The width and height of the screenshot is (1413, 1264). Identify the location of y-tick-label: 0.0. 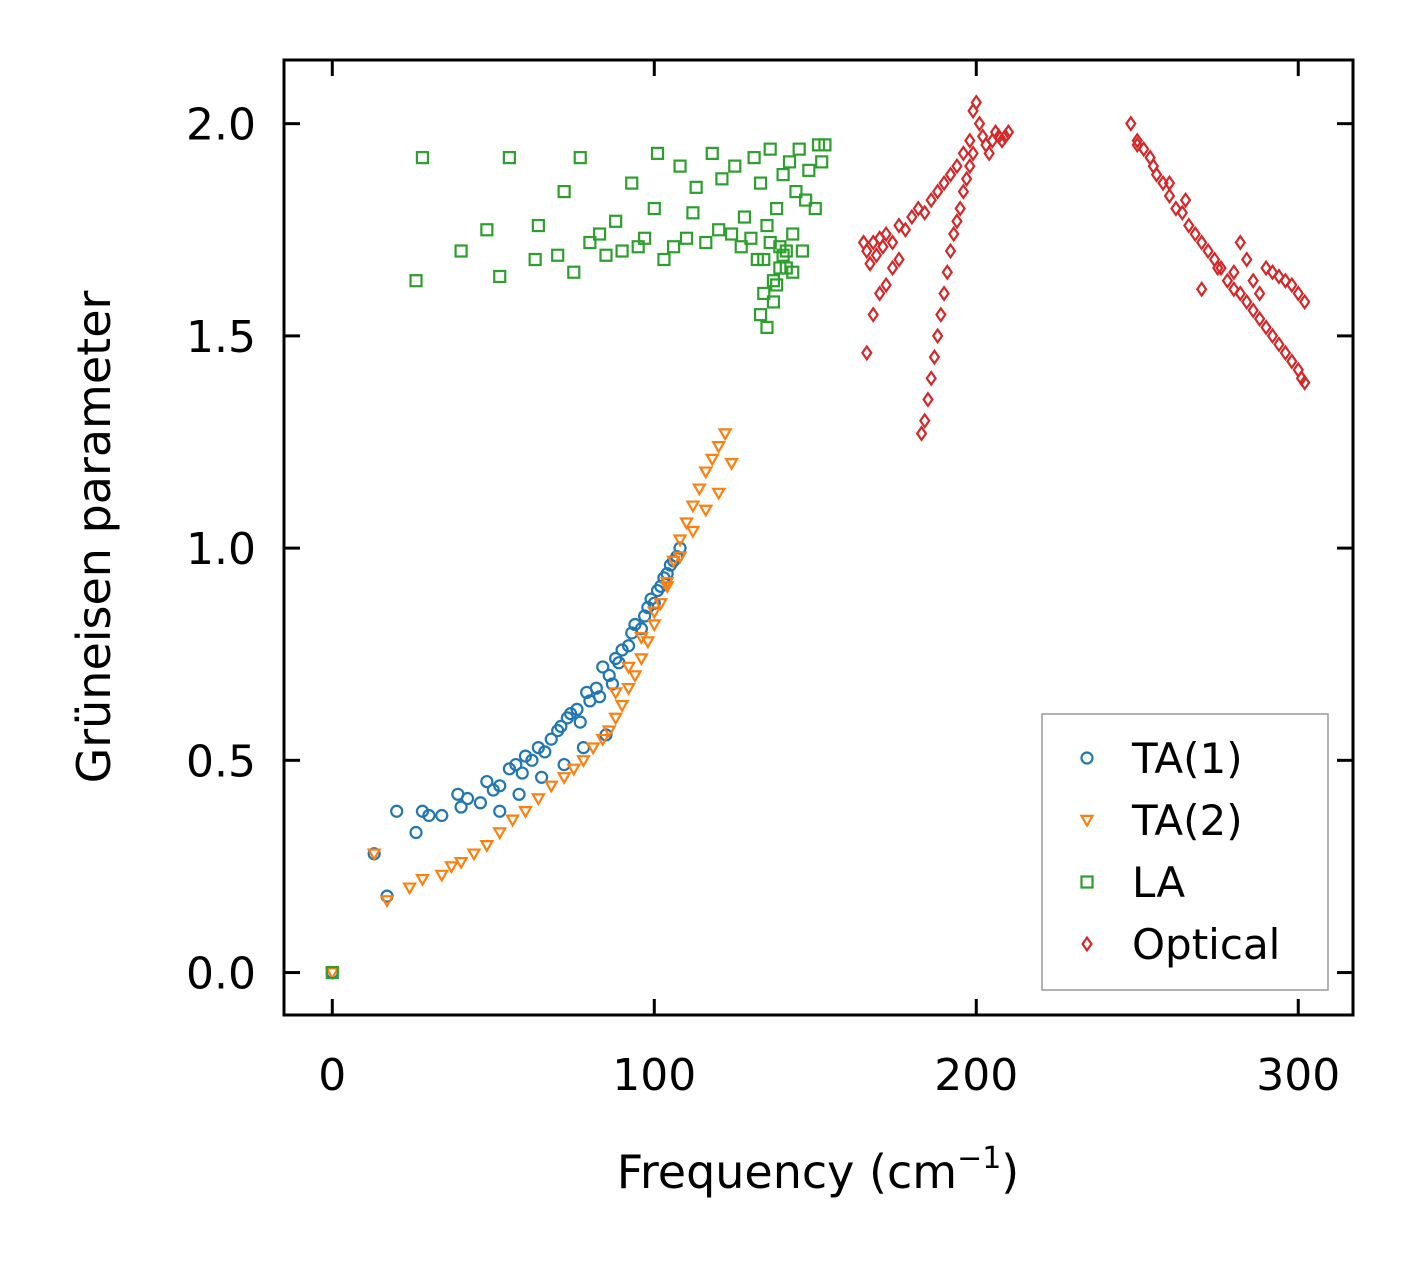
(221, 974).